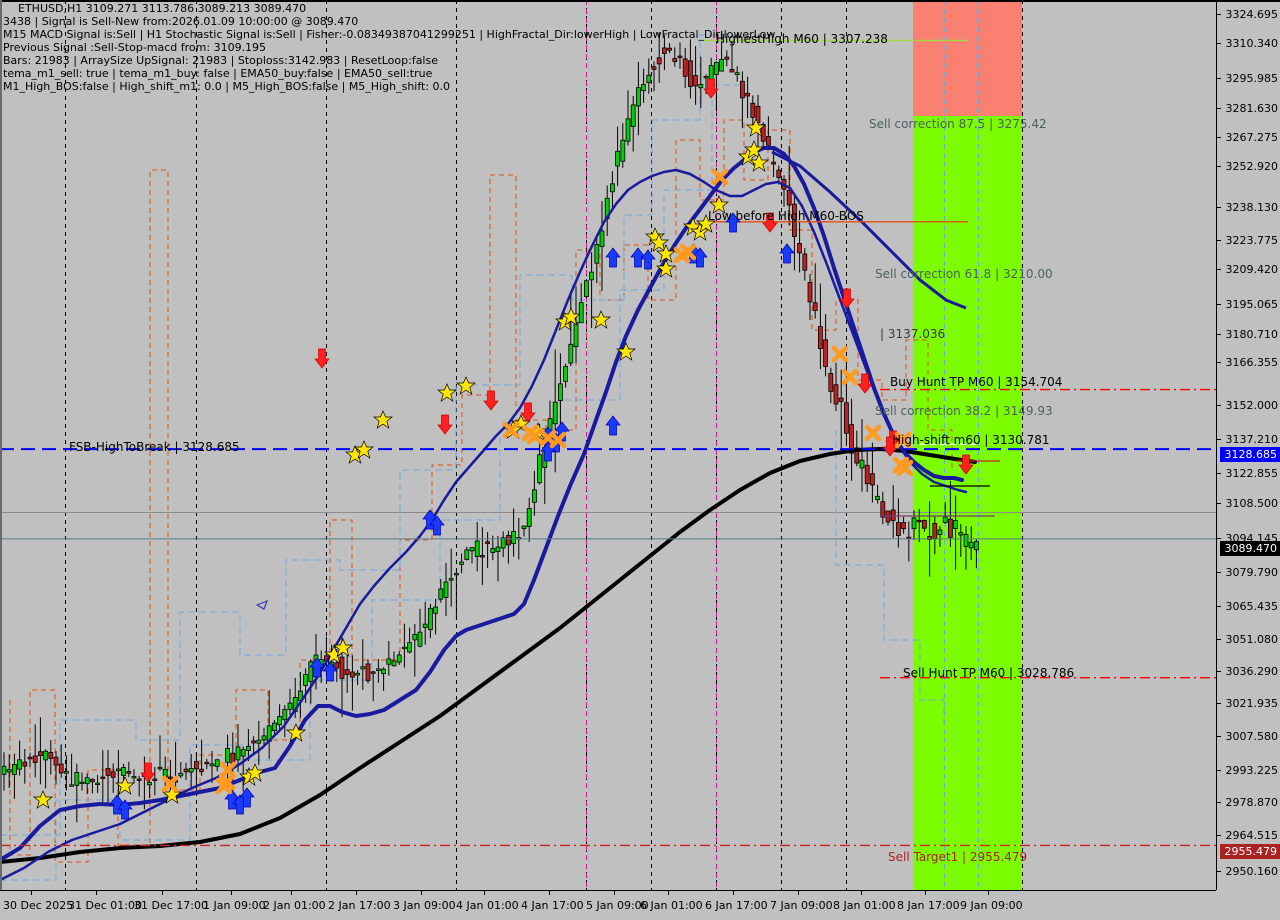  What do you see at coordinates (294, 905) in the screenshot?
I see `time-tick-label-4: 2 Jan 01:00` at bounding box center [294, 905].